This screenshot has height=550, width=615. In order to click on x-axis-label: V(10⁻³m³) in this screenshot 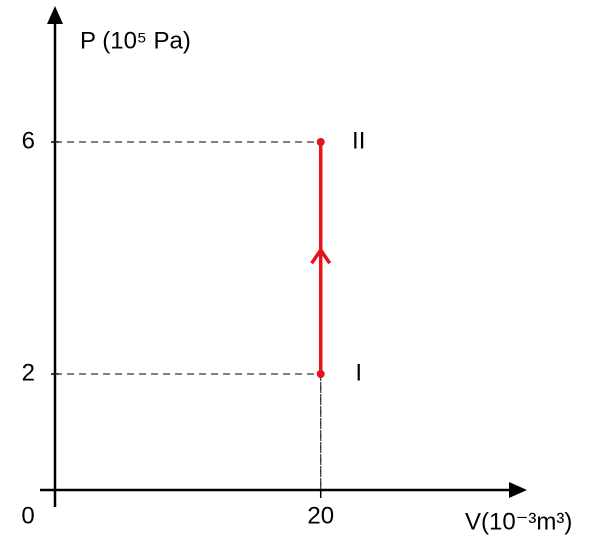, I will do `click(518, 521)`.